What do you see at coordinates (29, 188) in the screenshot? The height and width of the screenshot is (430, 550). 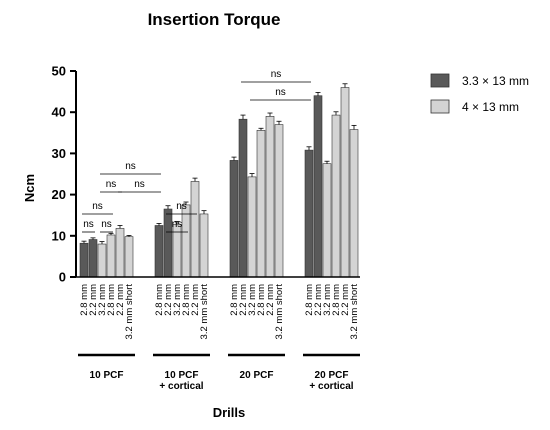 I see `y-axis-label: Ncm` at bounding box center [29, 188].